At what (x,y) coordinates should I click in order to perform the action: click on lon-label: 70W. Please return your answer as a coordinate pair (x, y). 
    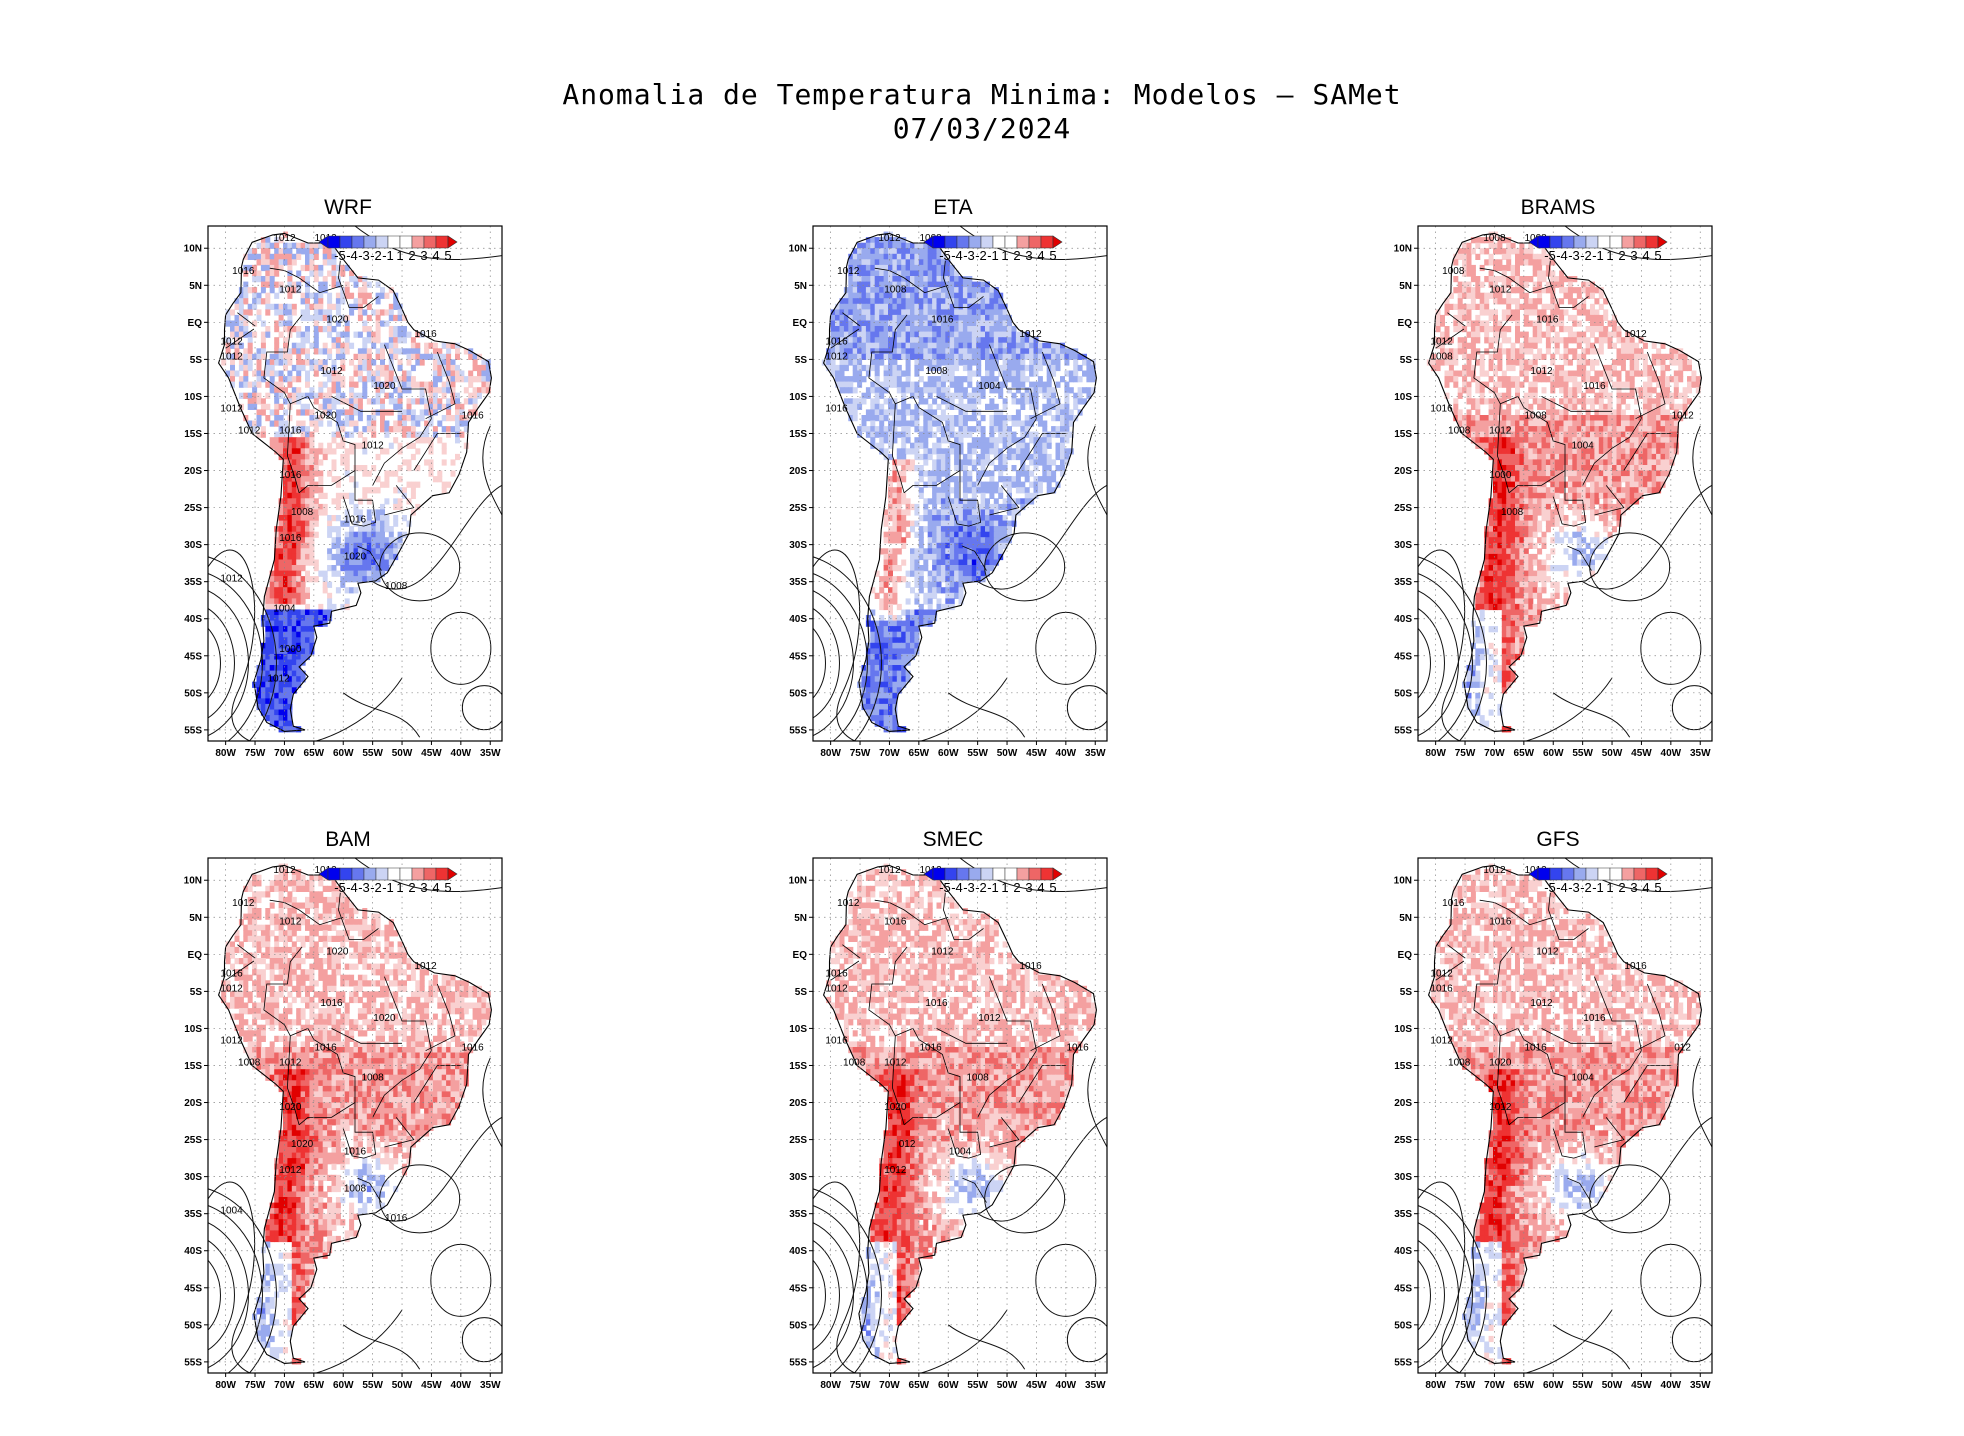
    Looking at the image, I should click on (1494, 1385).